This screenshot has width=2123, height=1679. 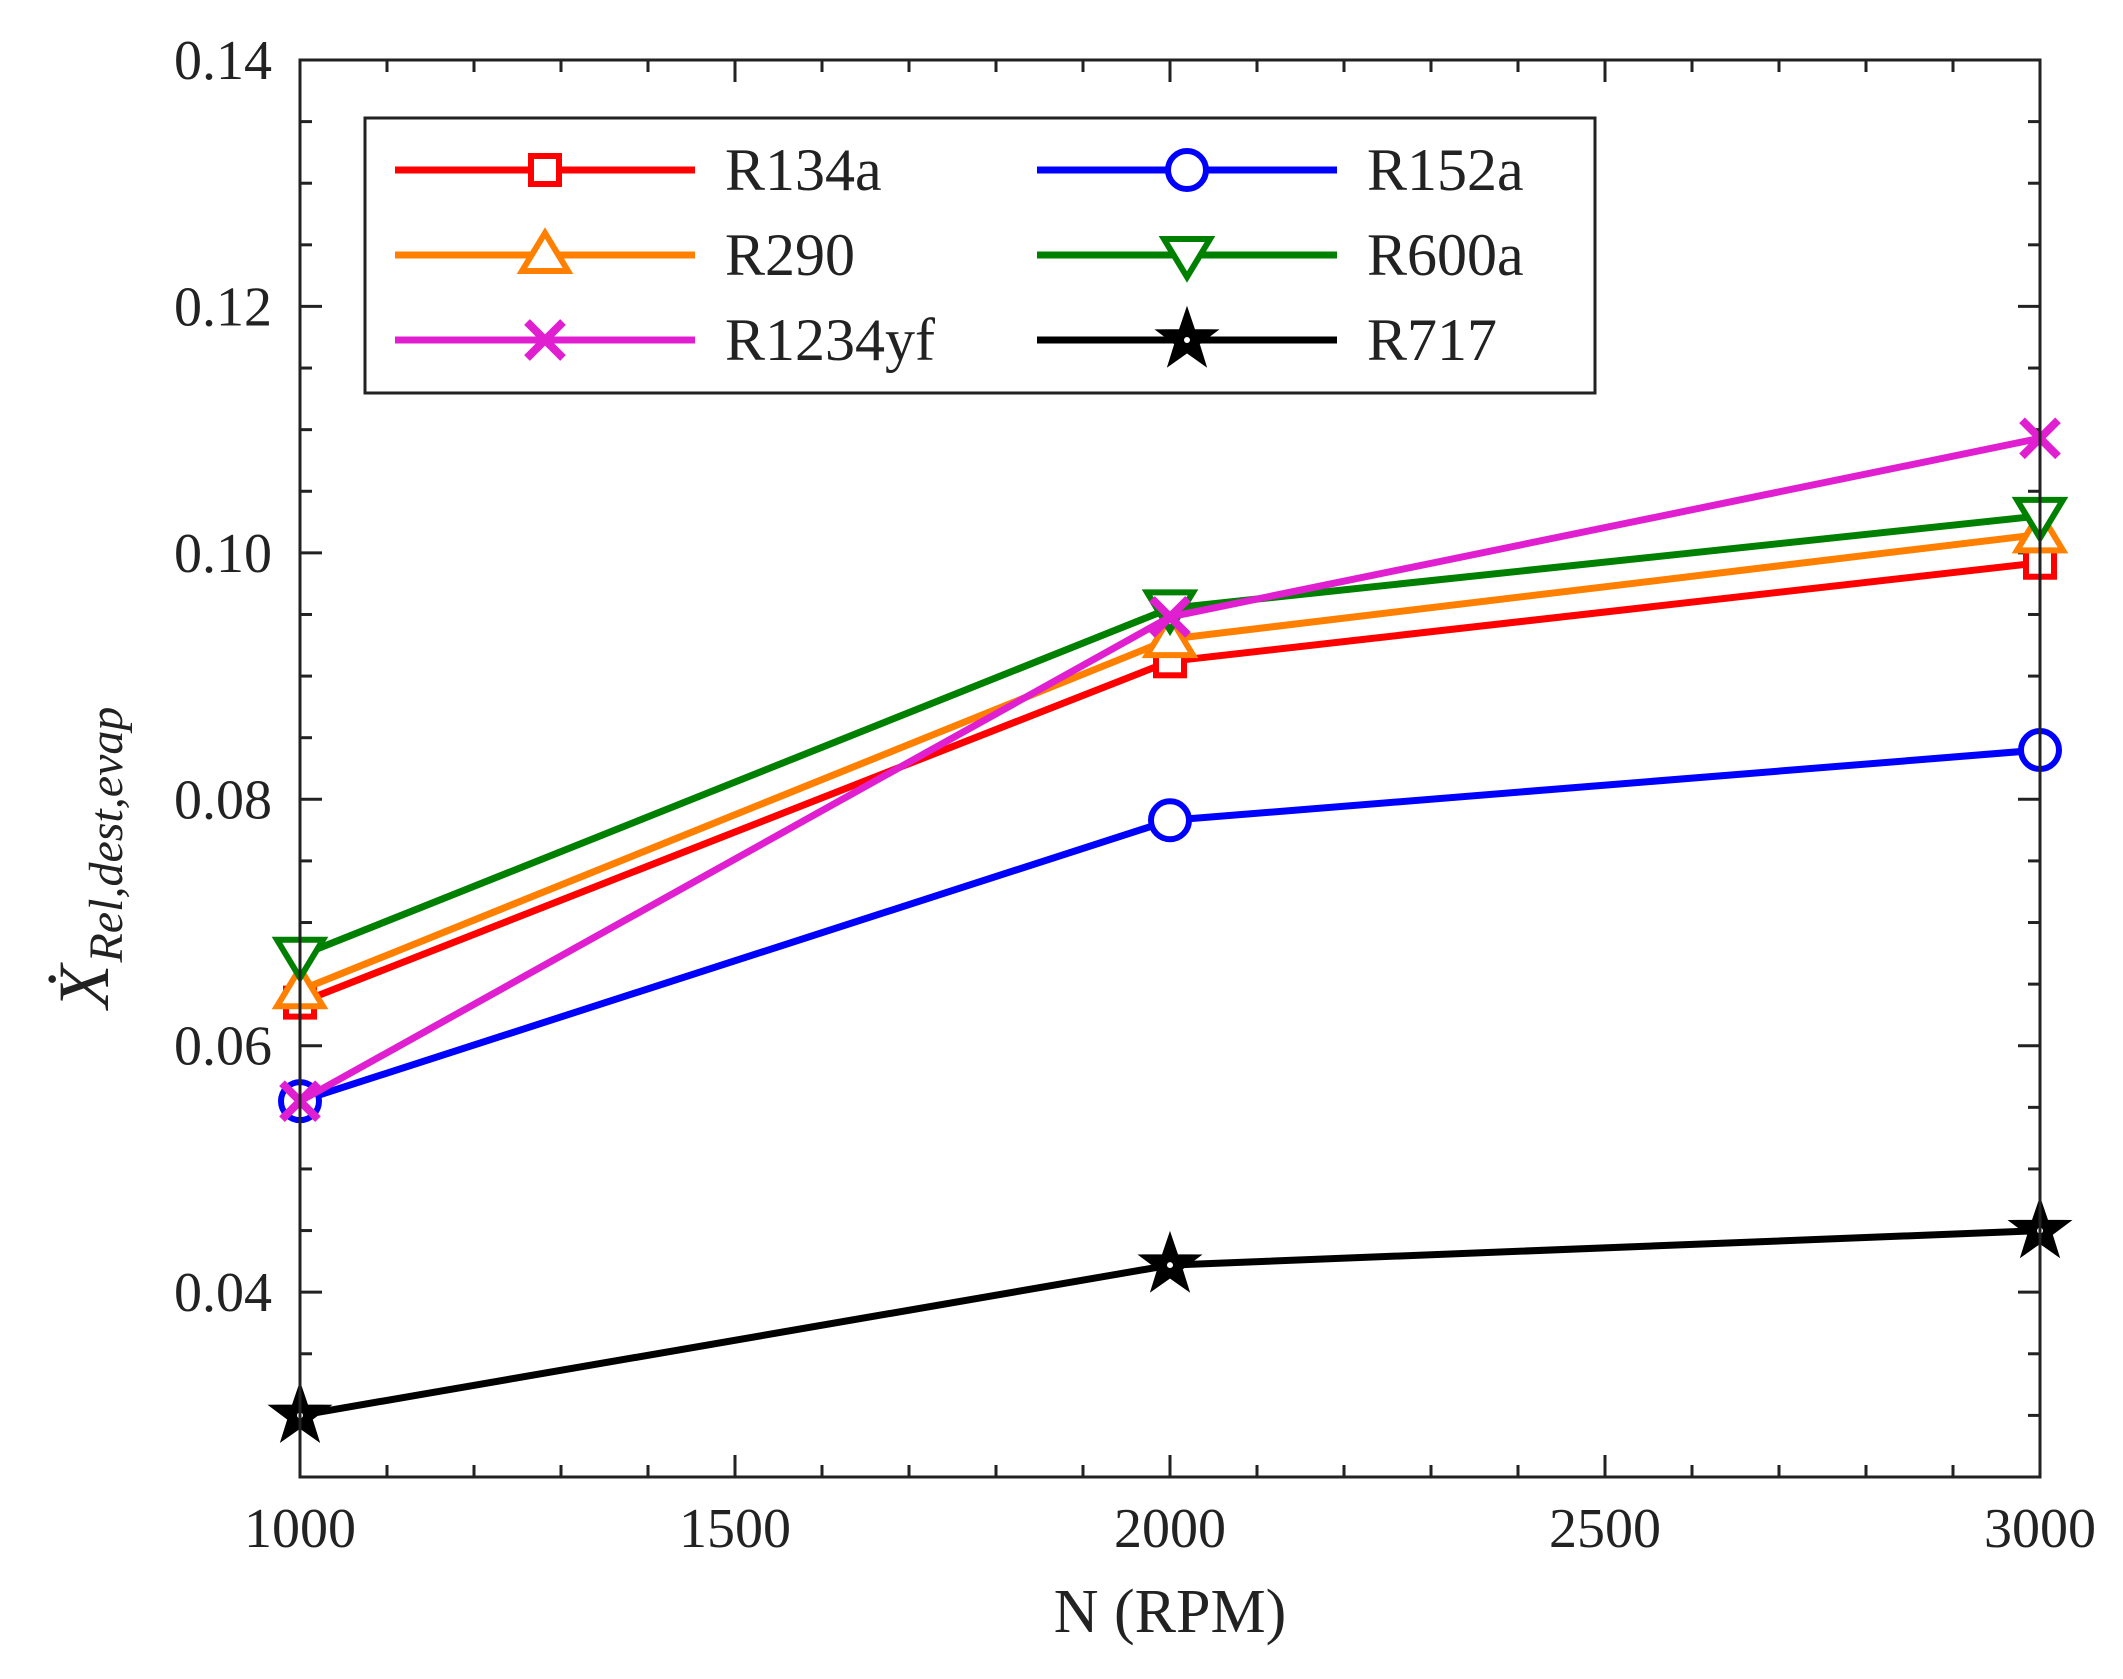 What do you see at coordinates (1432, 340) in the screenshot?
I see `legend-label: R717` at bounding box center [1432, 340].